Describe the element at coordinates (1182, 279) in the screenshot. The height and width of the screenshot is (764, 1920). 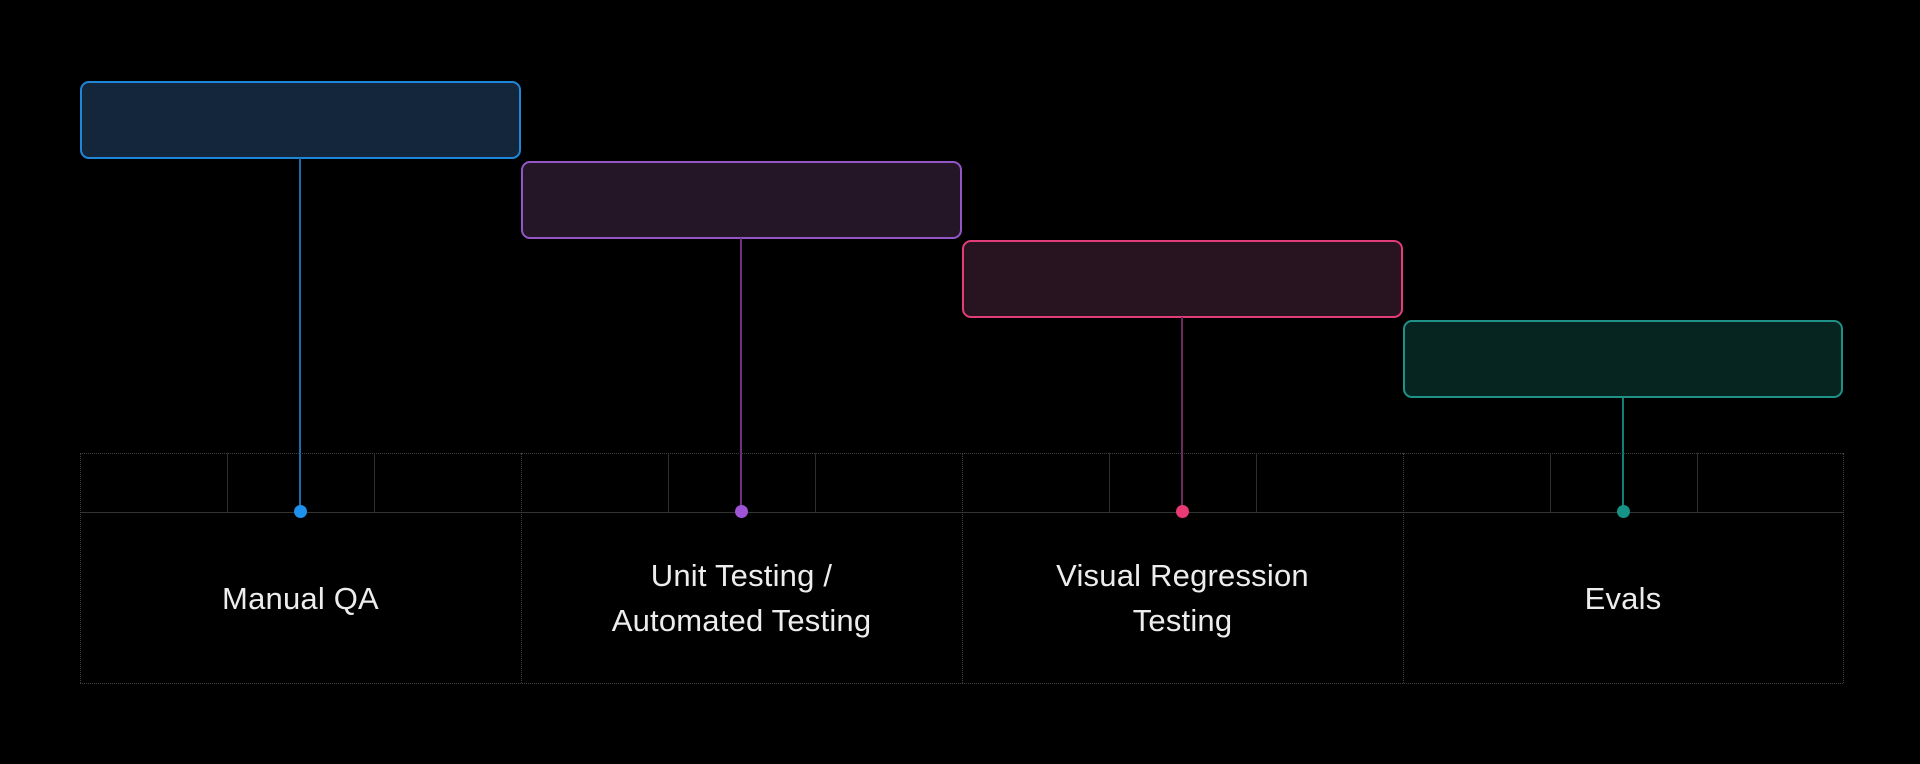
I see `stage-box-visual-regression-testing` at that location.